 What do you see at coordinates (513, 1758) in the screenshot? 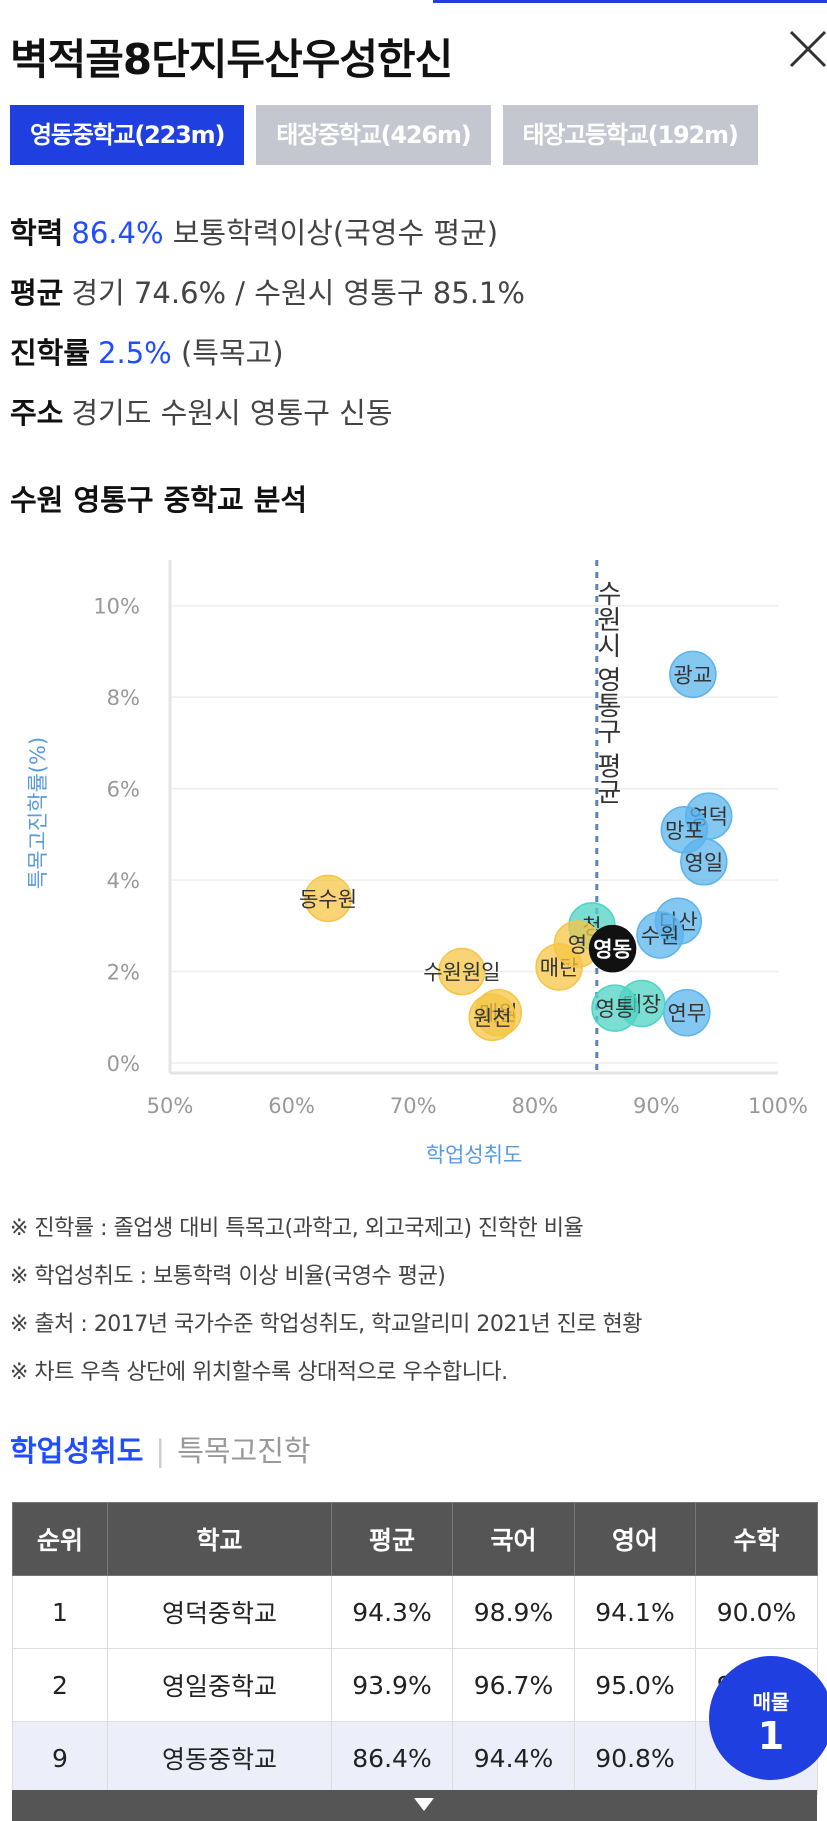
I see `cell-korean: 94.4%` at bounding box center [513, 1758].